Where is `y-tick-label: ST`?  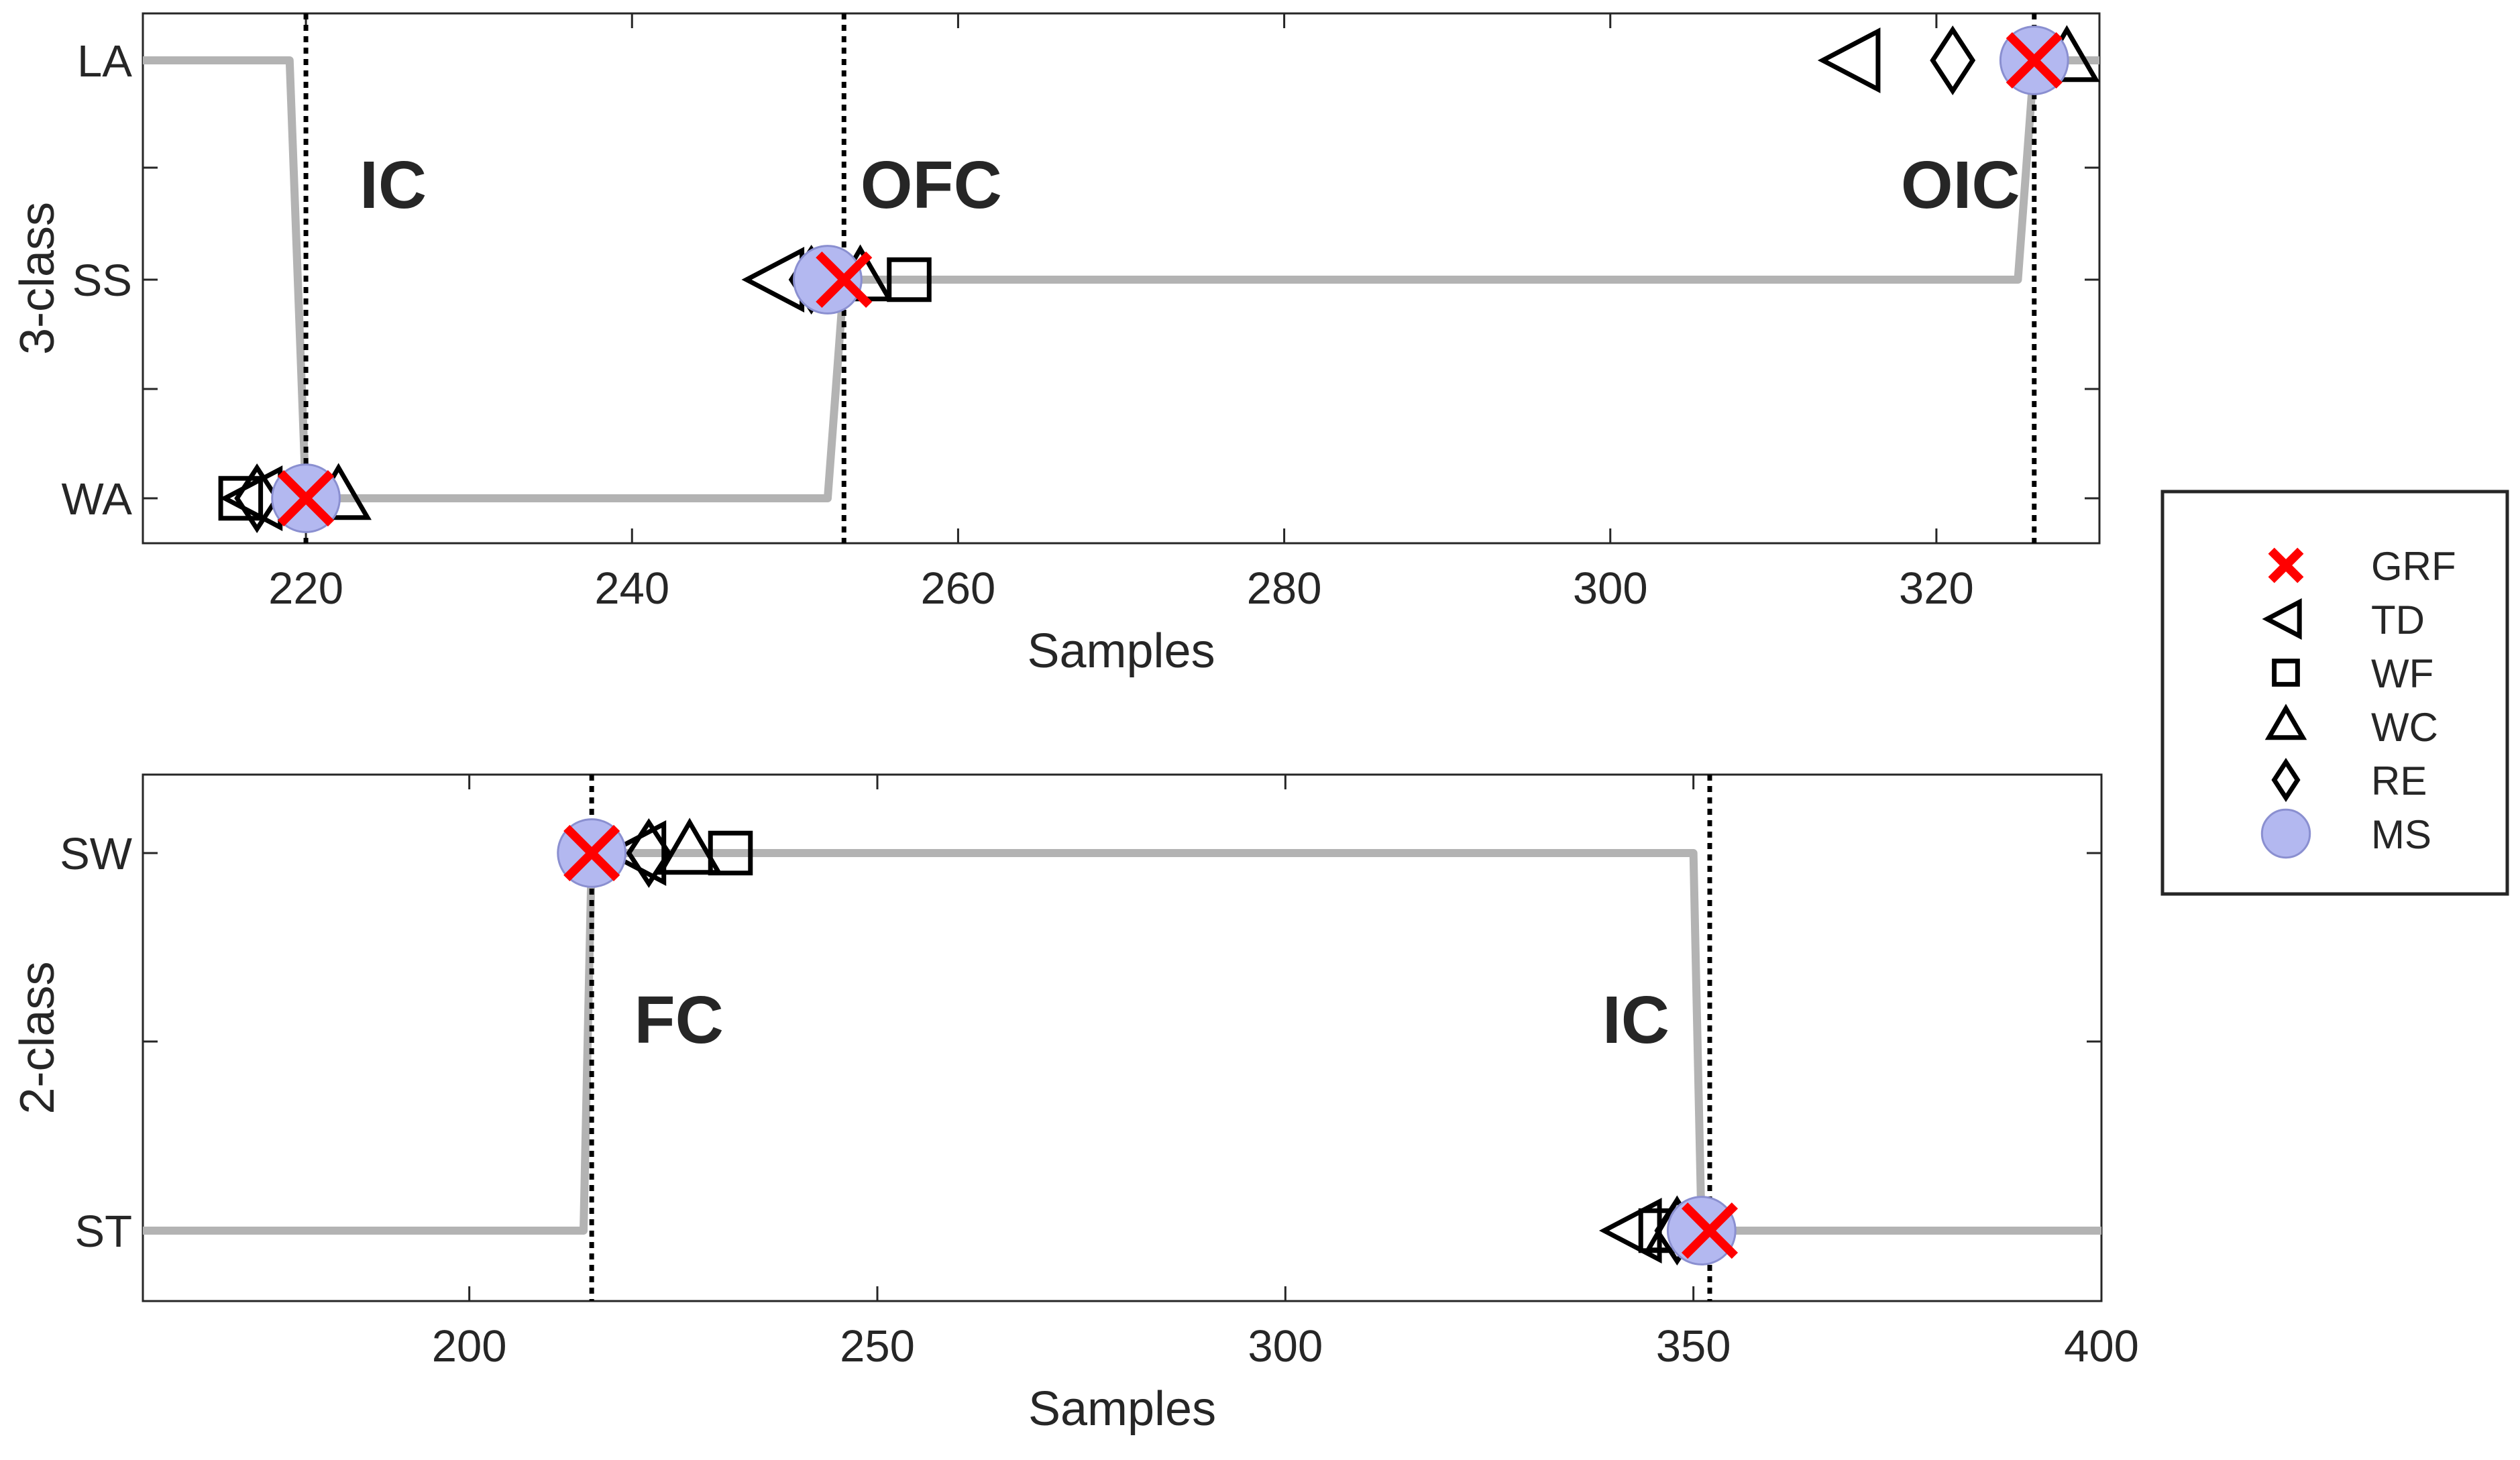 y-tick-label: ST is located at coordinates (103, 1231).